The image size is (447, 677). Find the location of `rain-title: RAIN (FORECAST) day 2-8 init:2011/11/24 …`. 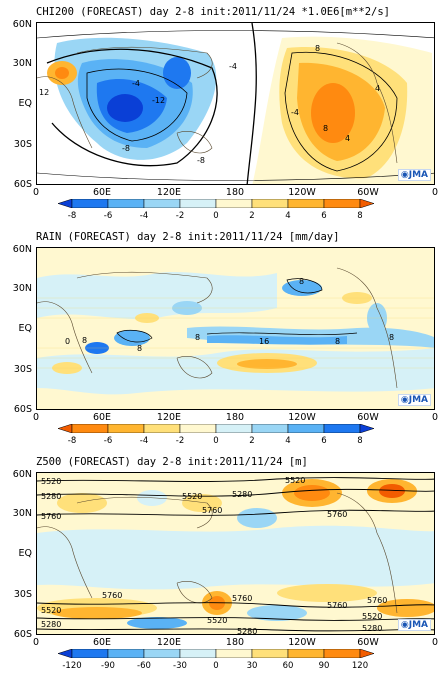

rain-title: RAIN (FORECAST) day 2-8 init:2011/11/24 … is located at coordinates (188, 237).